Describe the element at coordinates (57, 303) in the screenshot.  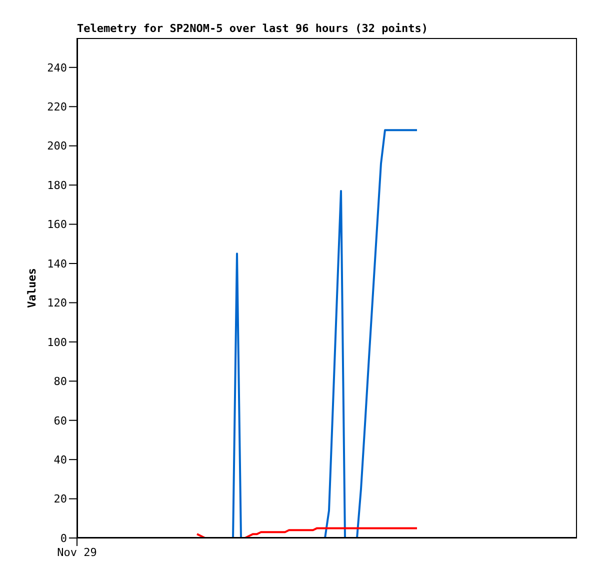
I see `y-tick-label: 120` at that location.